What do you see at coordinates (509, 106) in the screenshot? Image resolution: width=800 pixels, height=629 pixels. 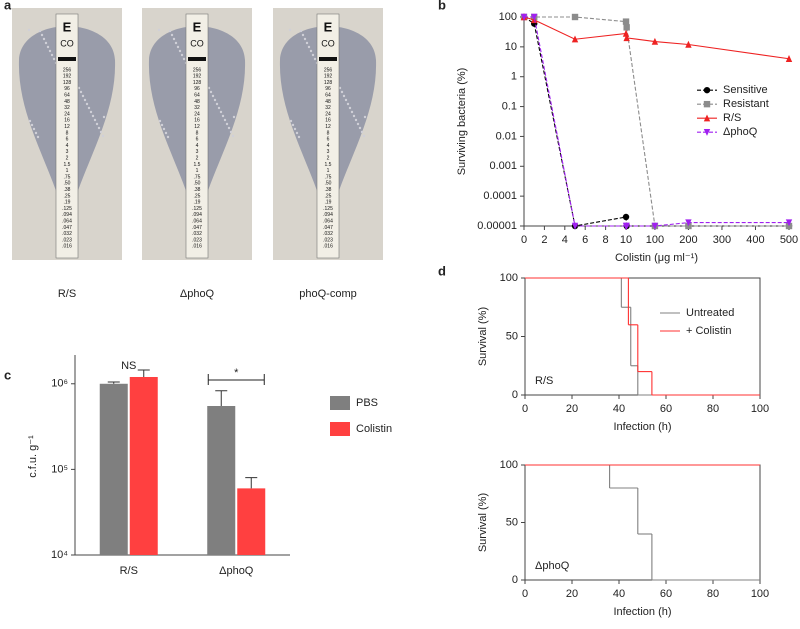 I see `y-tick-label: 0.1` at bounding box center [509, 106].